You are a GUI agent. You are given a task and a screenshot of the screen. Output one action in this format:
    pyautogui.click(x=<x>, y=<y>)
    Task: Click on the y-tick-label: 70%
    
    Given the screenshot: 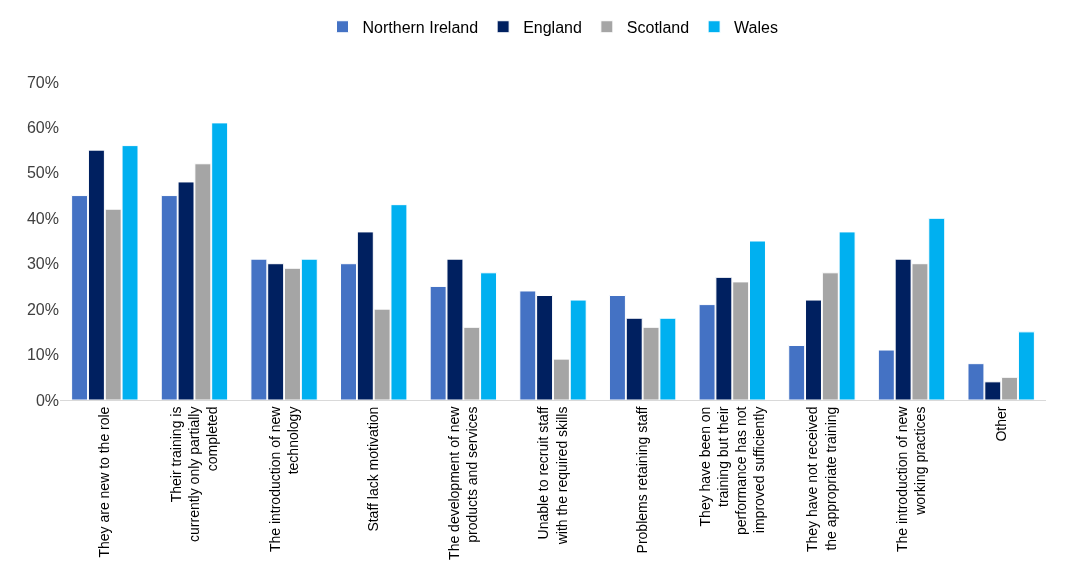 What is the action you would take?
    pyautogui.click(x=42, y=82)
    